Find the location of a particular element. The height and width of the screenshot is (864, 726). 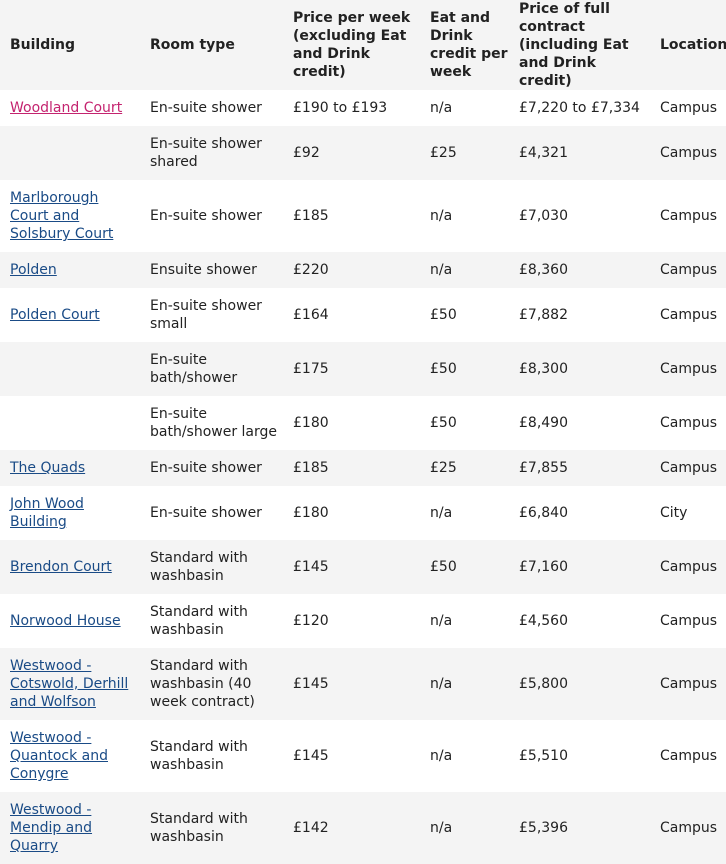

building-link: Brendon Court is located at coordinates (61, 567).